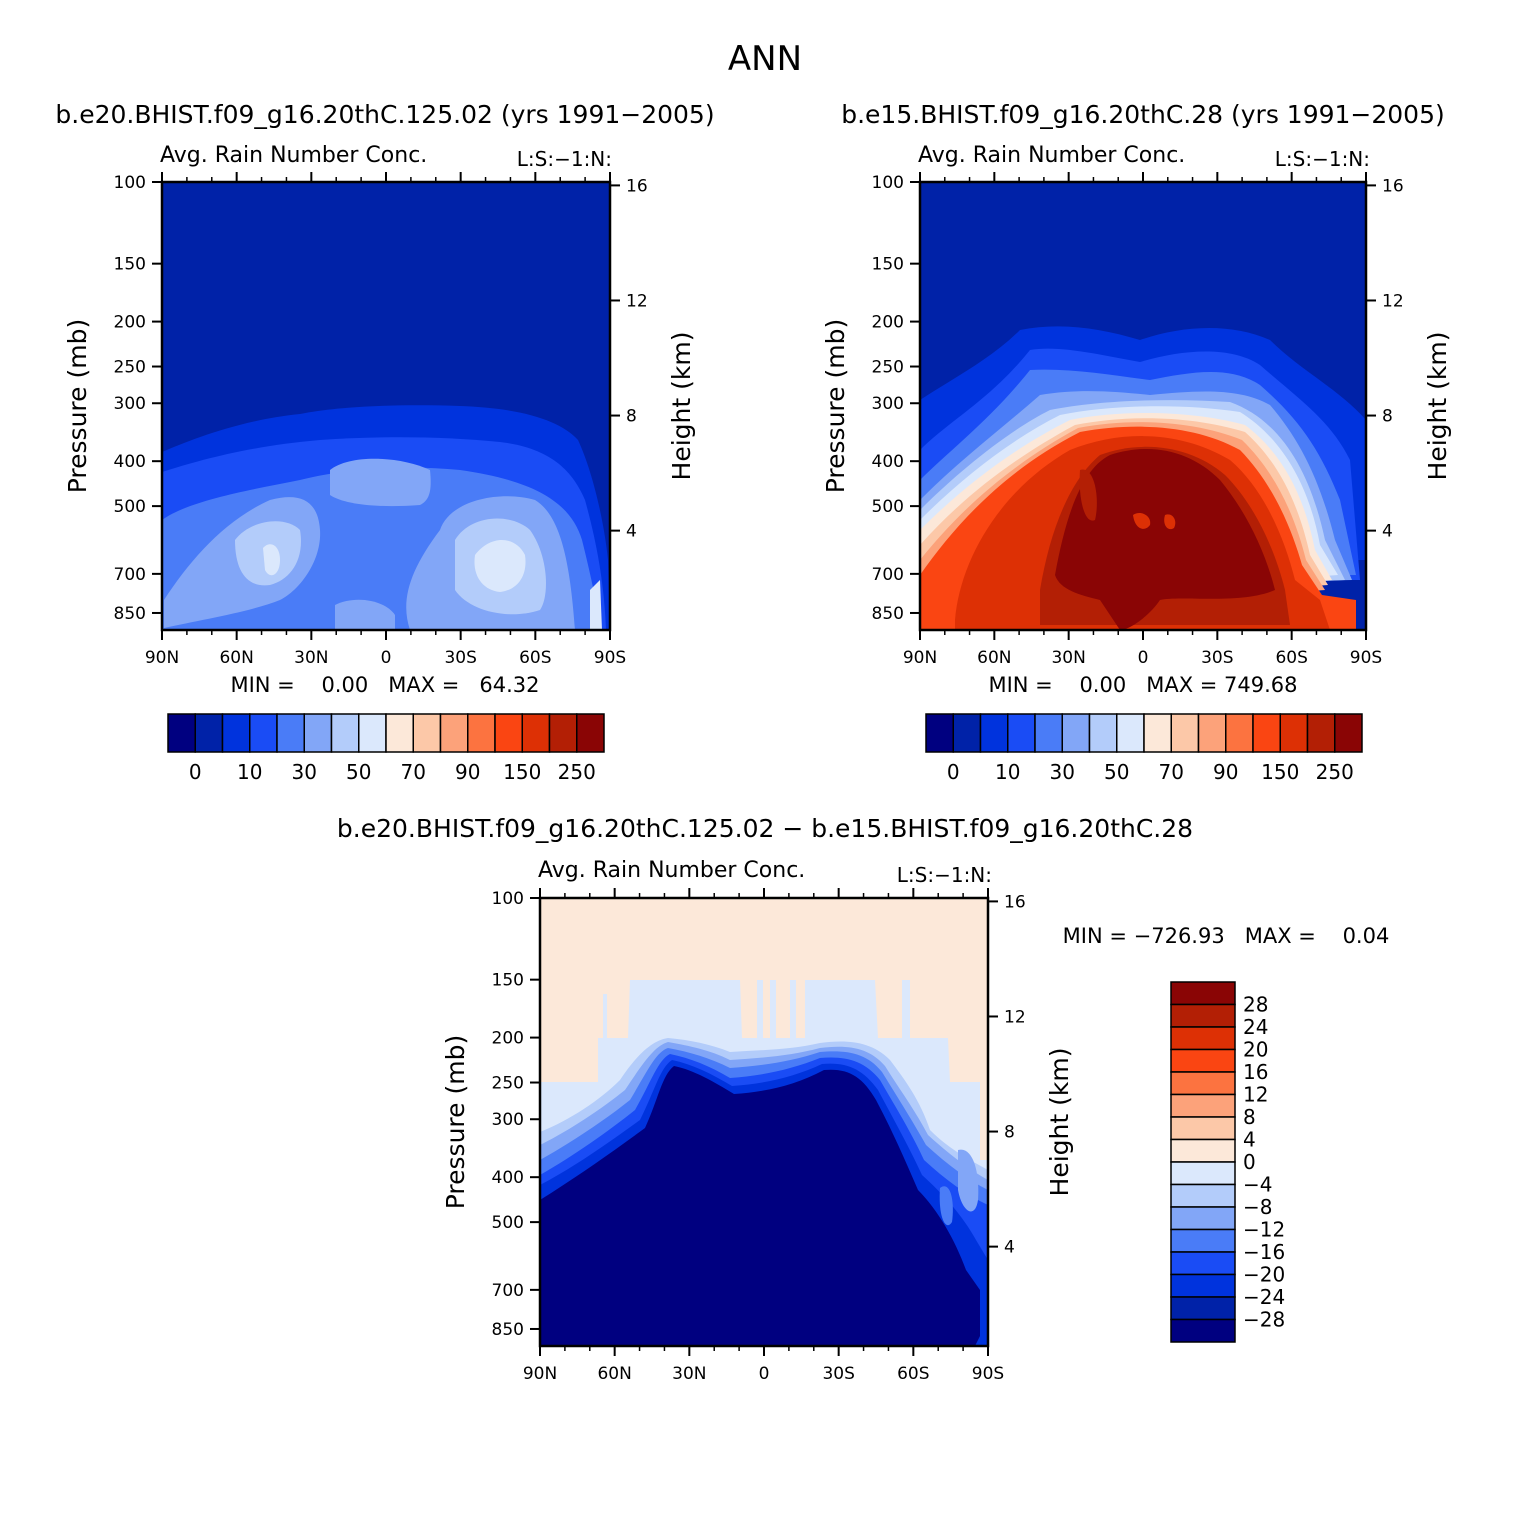 The width and height of the screenshot is (1530, 1530). Describe the element at coordinates (1264, 1297) in the screenshot. I see `colorbar-label: −24` at that location.